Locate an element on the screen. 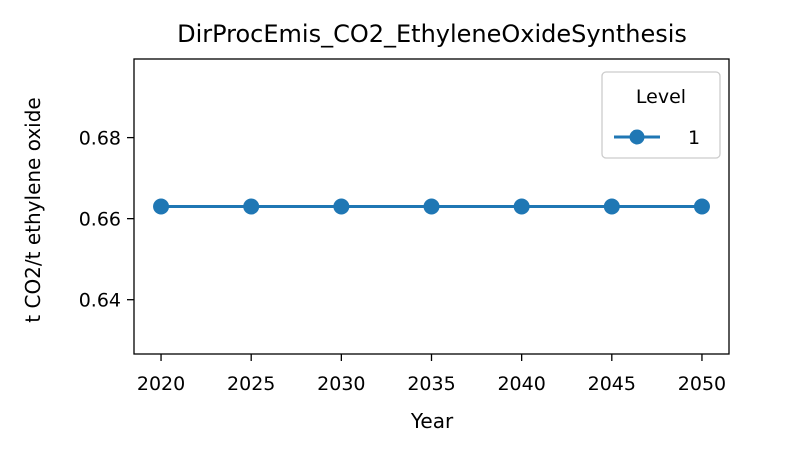 The width and height of the screenshot is (791, 455). legend-entry-label: 1 is located at coordinates (694, 138).